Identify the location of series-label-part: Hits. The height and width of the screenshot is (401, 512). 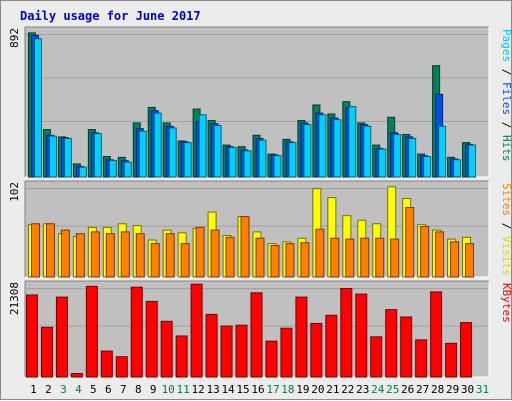
(506, 148).